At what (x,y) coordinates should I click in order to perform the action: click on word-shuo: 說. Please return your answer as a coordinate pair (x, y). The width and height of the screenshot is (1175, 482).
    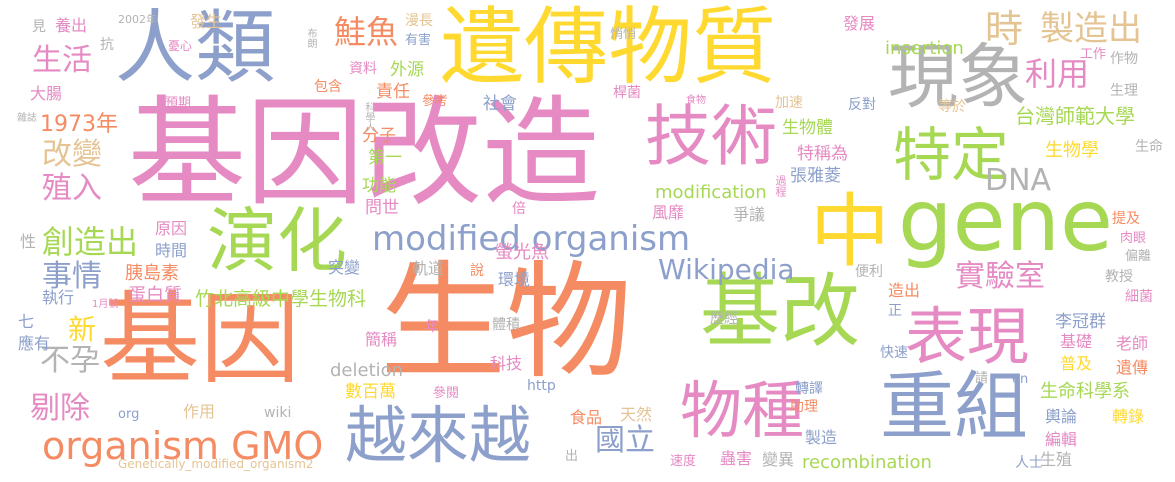
    Looking at the image, I should click on (477, 271).